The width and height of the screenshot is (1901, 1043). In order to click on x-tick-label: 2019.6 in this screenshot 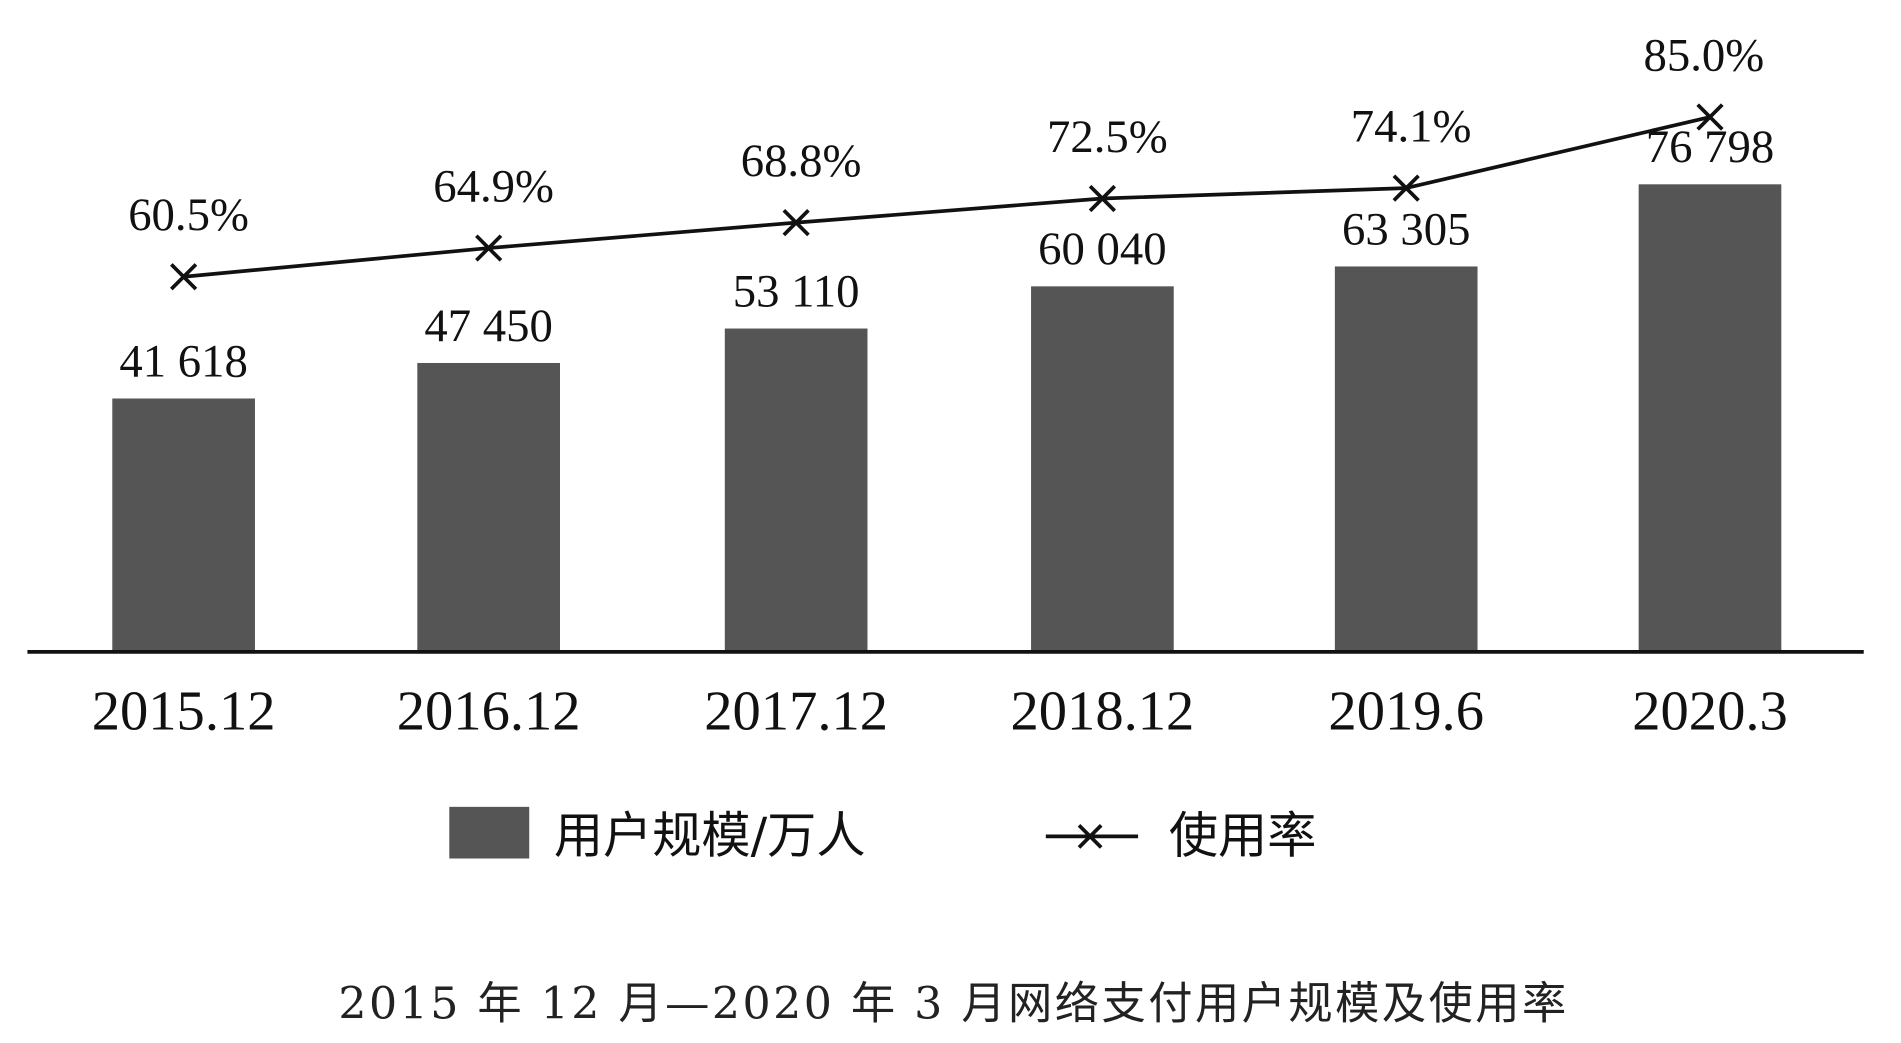, I will do `click(1406, 711)`.